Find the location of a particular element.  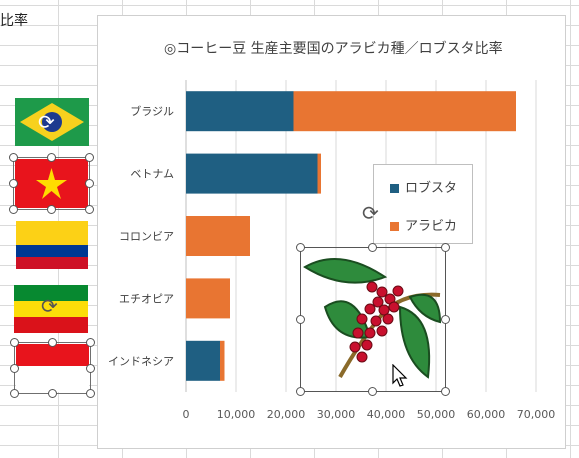

legend-item-robusta: ロブスタ is located at coordinates (423, 186).